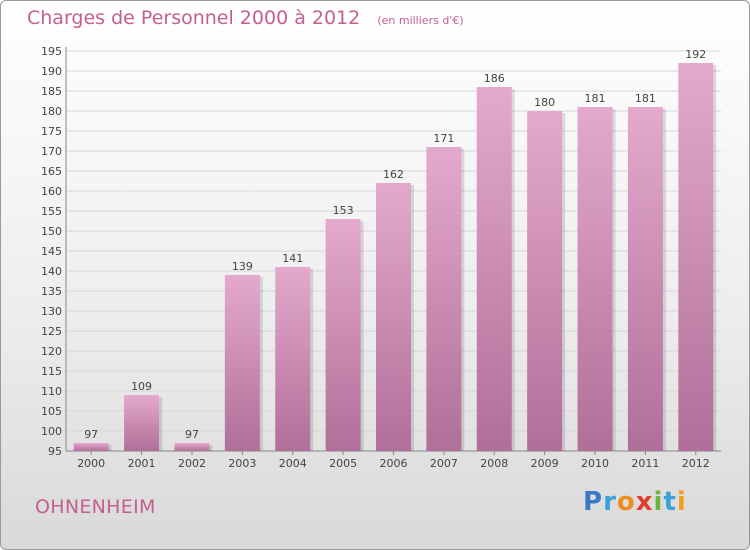 The width and height of the screenshot is (750, 550). Describe the element at coordinates (494, 78) in the screenshot. I see `bar-value-label: 186` at that location.